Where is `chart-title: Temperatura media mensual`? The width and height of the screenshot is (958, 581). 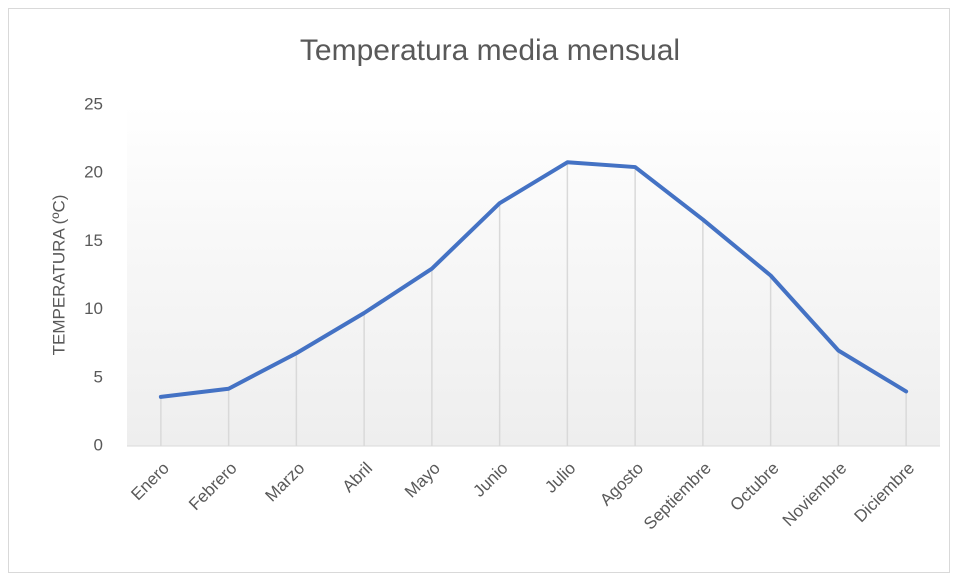 chart-title: Temperatura media mensual is located at coordinates (490, 50).